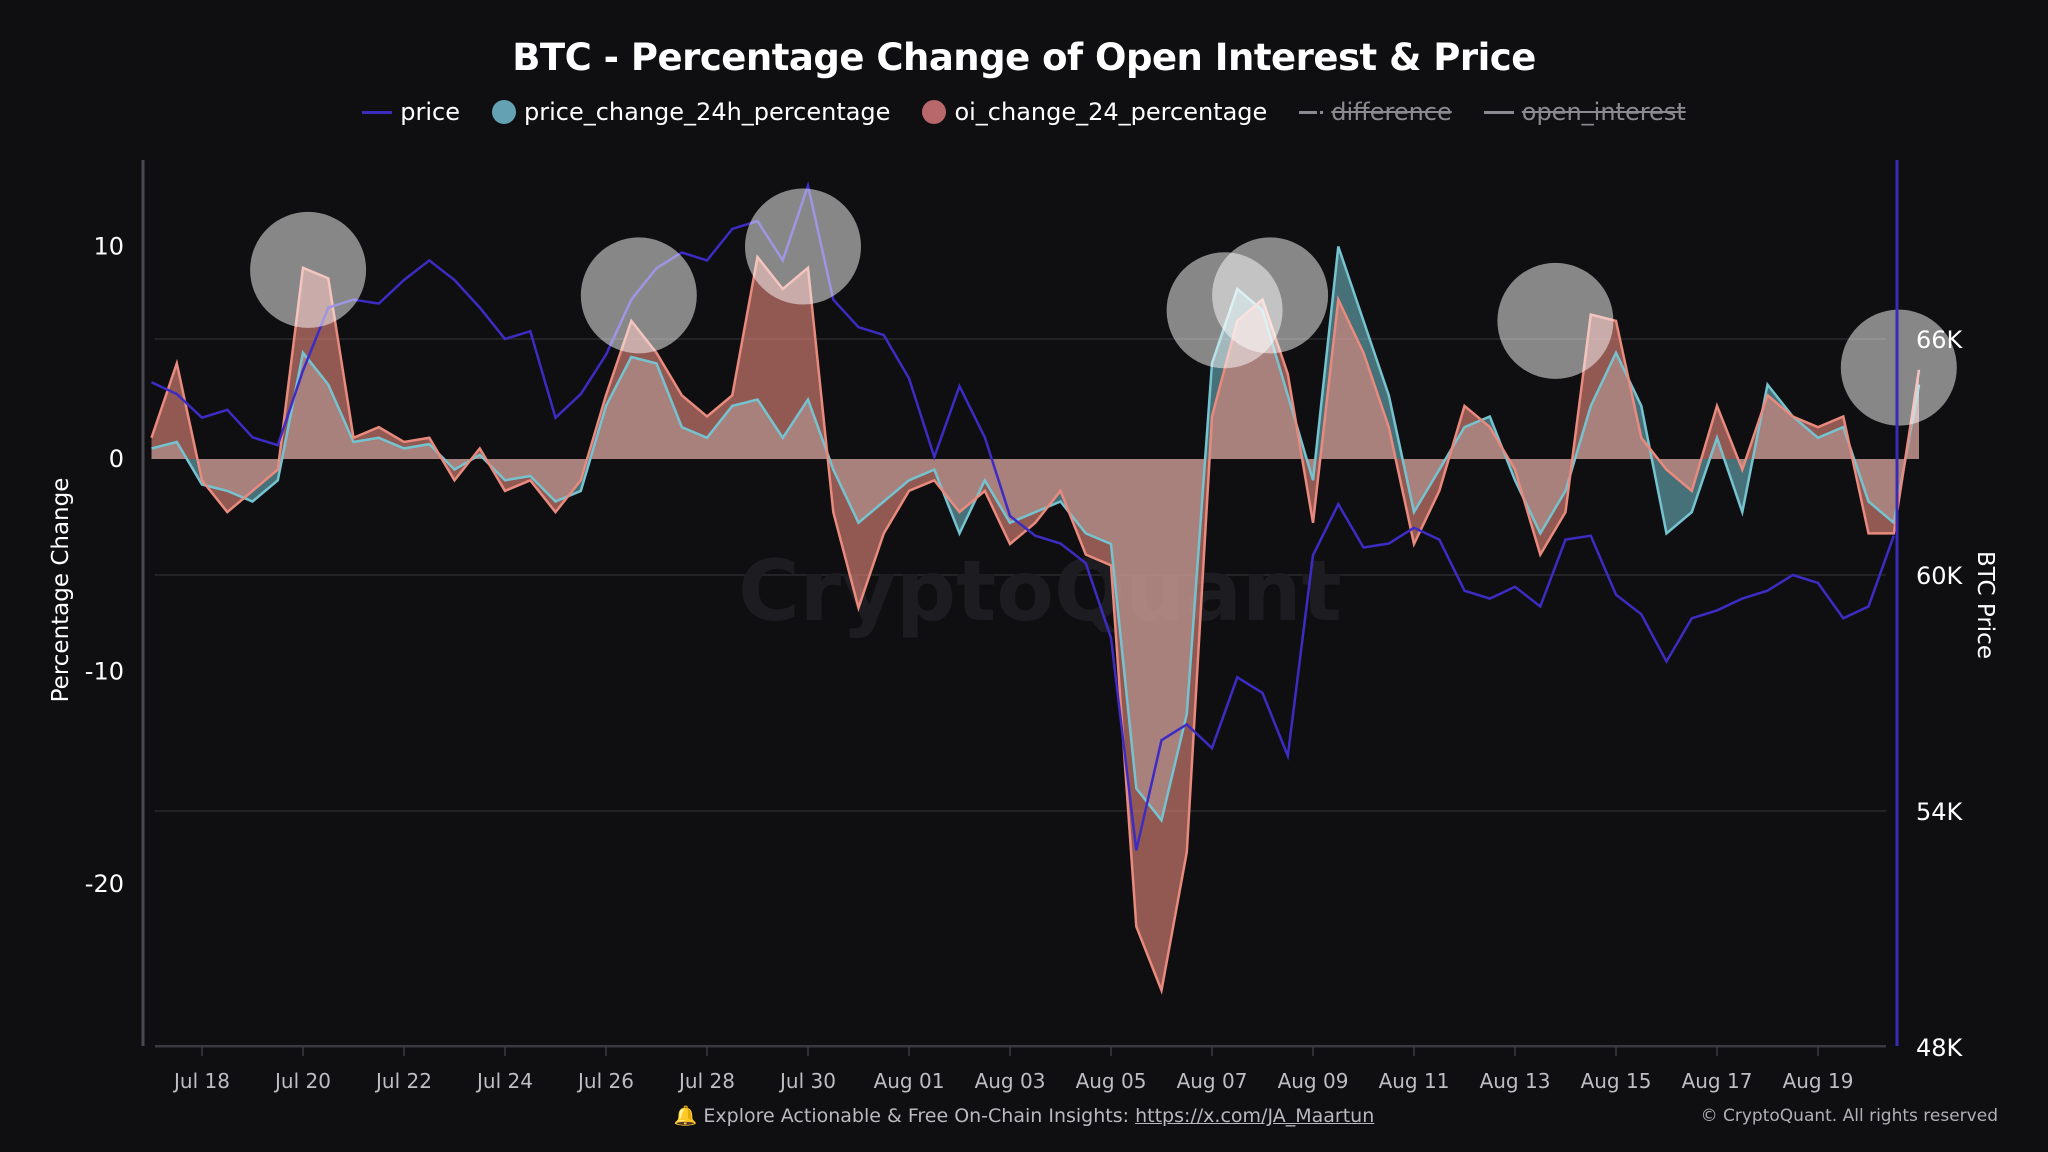 Image resolution: width=2048 pixels, height=1152 pixels. I want to click on y-tick-label: 10, so click(108, 247).